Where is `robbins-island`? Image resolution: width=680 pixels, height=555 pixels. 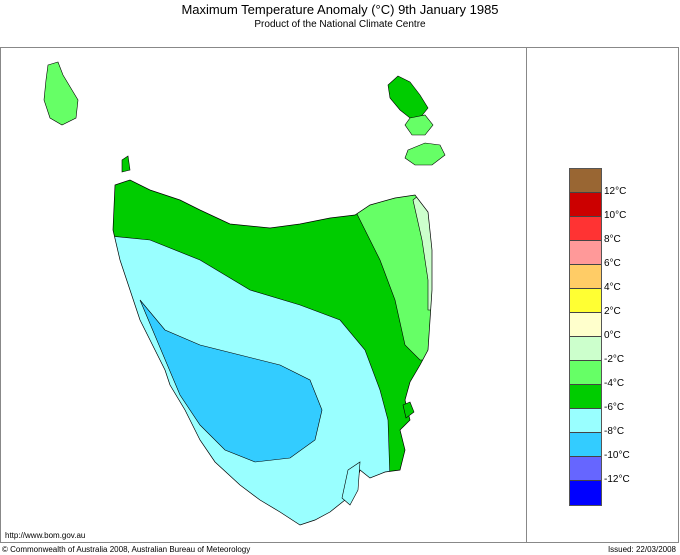 robbins-island is located at coordinates (126, 164).